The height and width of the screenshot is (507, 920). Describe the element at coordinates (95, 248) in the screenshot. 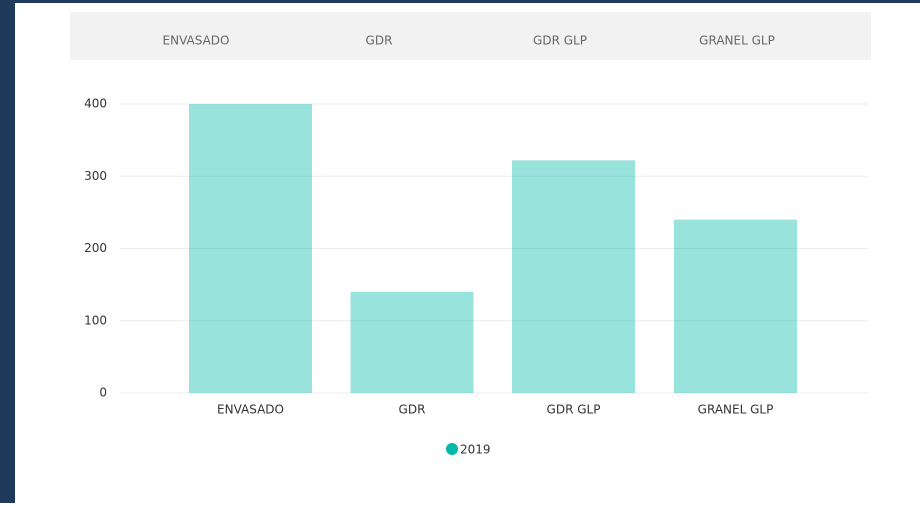

I see `y-tick-label: 200` at that location.